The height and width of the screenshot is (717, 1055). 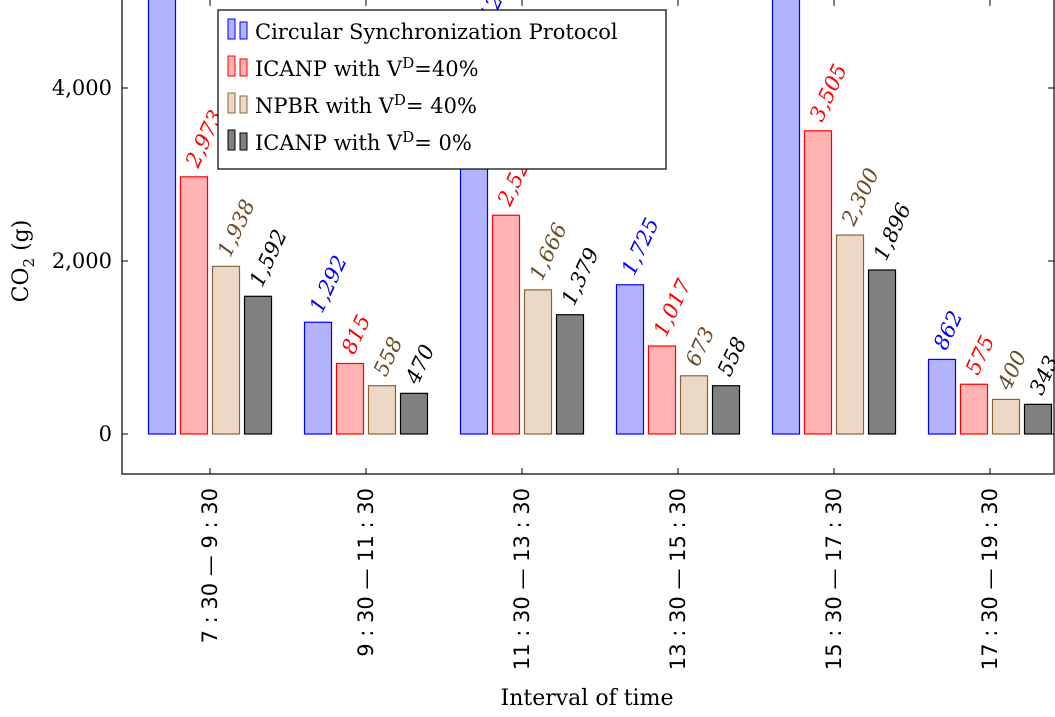 I want to click on y-tick-label: 2,000, so click(x=82, y=261).